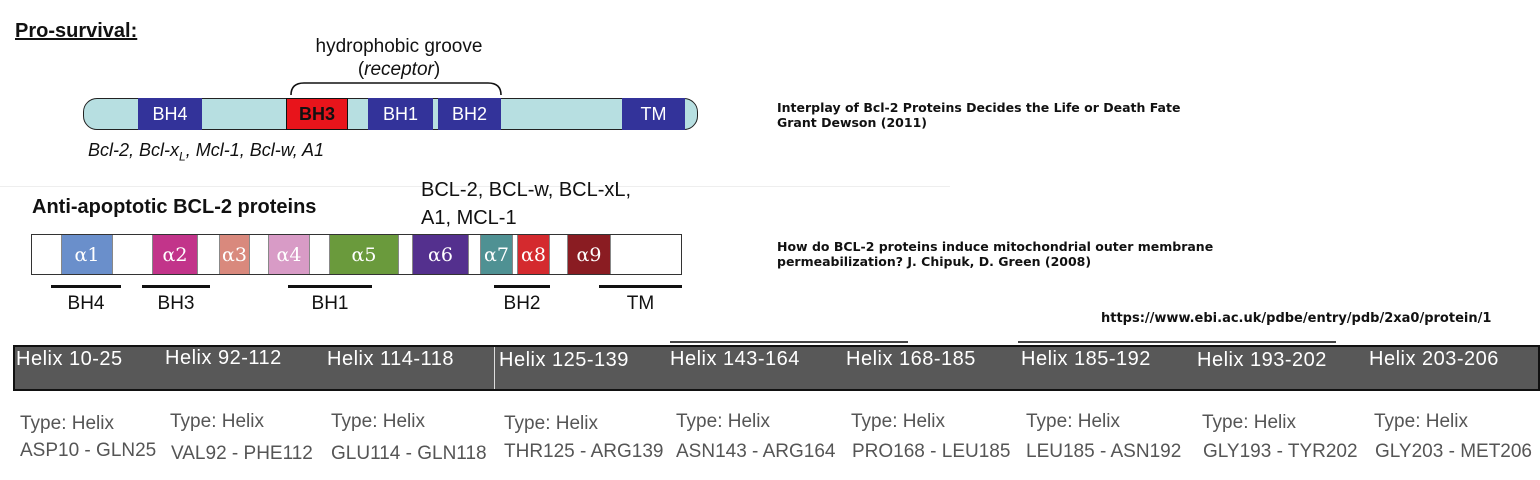 The width and height of the screenshot is (1540, 480). Describe the element at coordinates (898, 421) in the screenshot. I see `helix-type-6: Type: Helix` at that location.